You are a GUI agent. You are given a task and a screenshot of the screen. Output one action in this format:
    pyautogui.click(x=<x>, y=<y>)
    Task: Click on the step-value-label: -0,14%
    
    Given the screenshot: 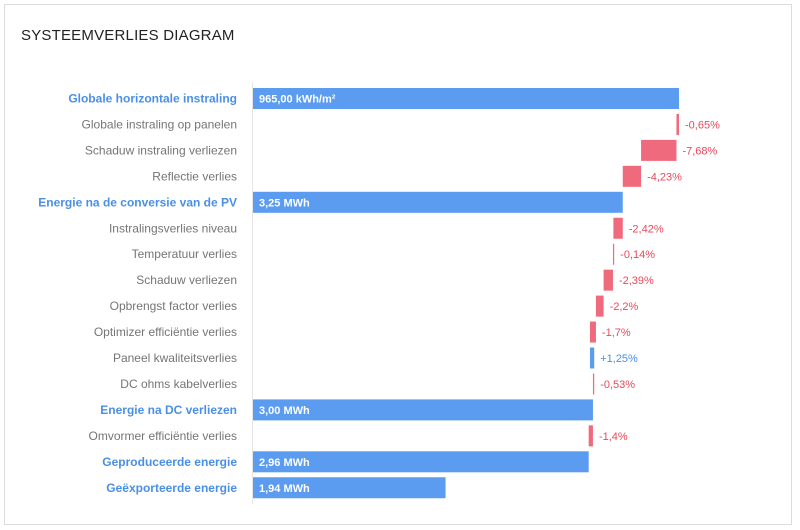 What is the action you would take?
    pyautogui.click(x=637, y=255)
    